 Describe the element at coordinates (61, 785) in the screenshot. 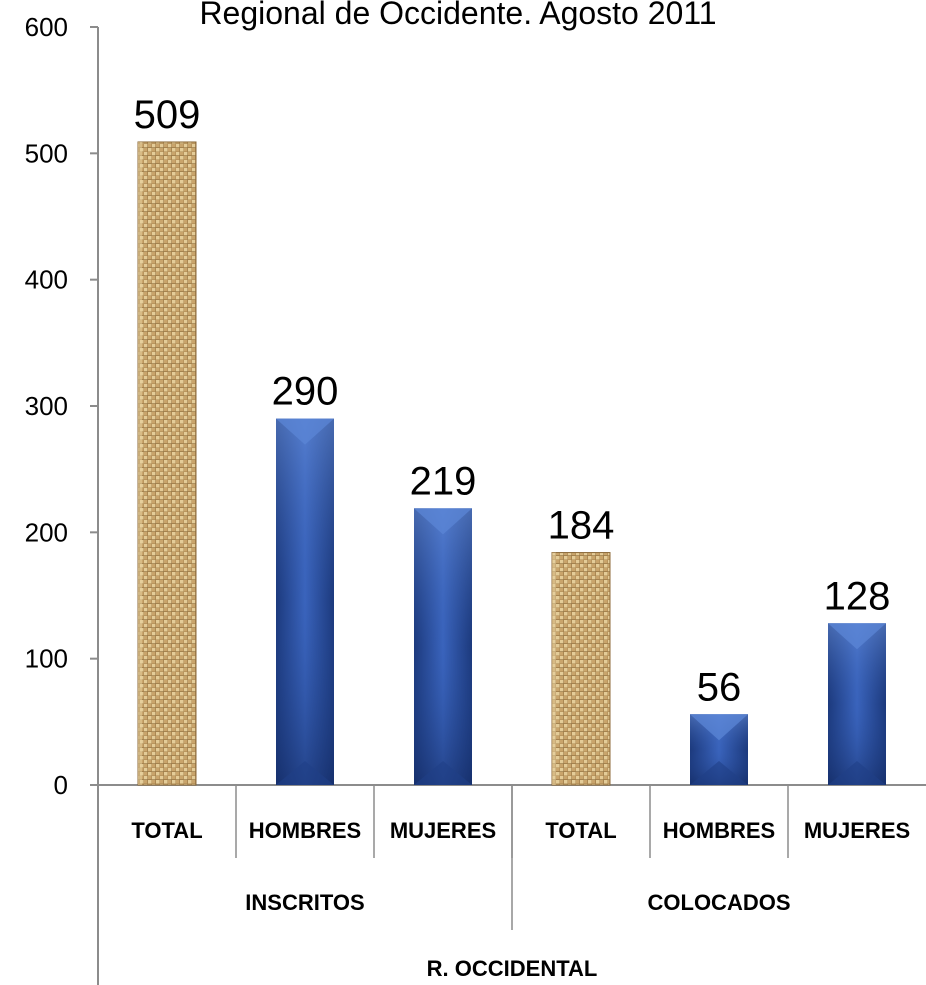

I see `y-tick-label: 0` at that location.